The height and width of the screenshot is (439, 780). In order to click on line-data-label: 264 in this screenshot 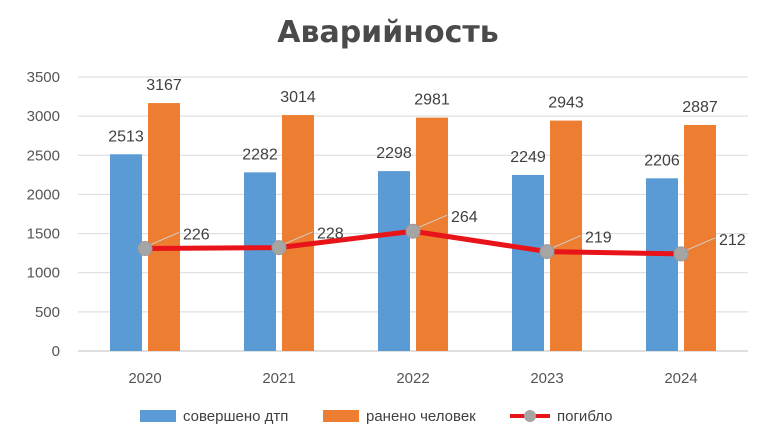, I will do `click(464, 217)`.